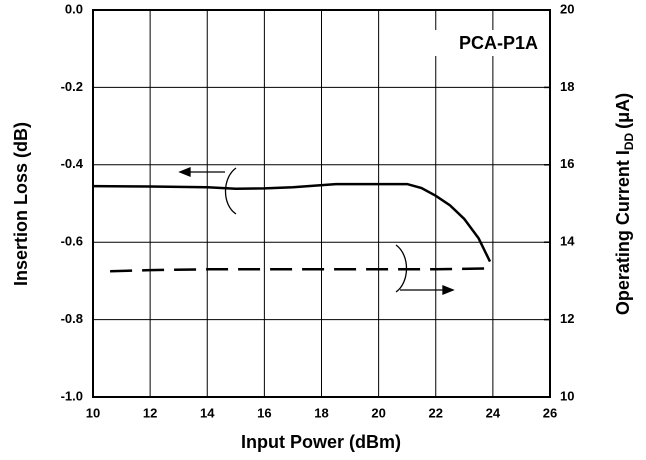 The height and width of the screenshot is (460, 646). I want to click on y2-tick-label: 16, so click(567, 163).